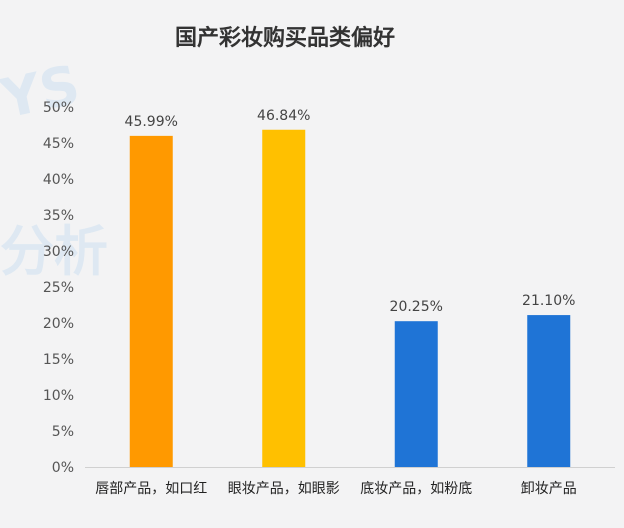  Describe the element at coordinates (58, 252) in the screenshot. I see `y-tick-label: 30%` at that location.